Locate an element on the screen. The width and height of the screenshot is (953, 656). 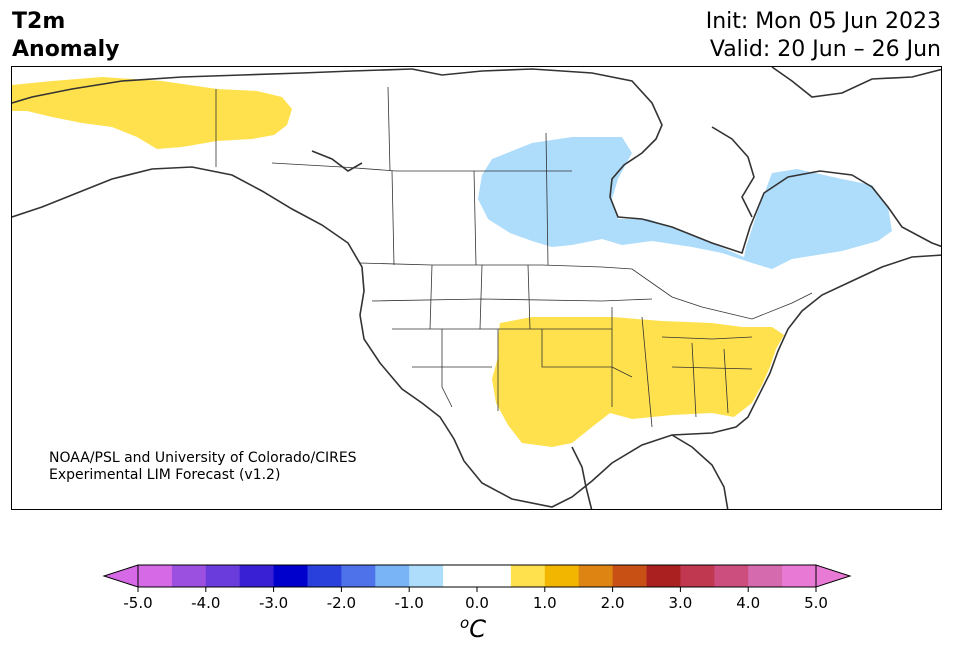
colorbar-extend-high is located at coordinates (833, 576).